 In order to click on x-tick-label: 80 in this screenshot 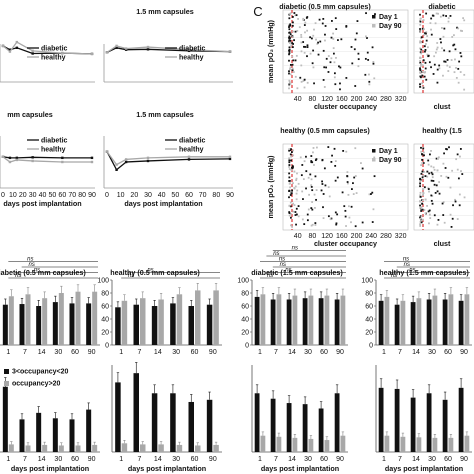, I will do `click(313, 99)`.